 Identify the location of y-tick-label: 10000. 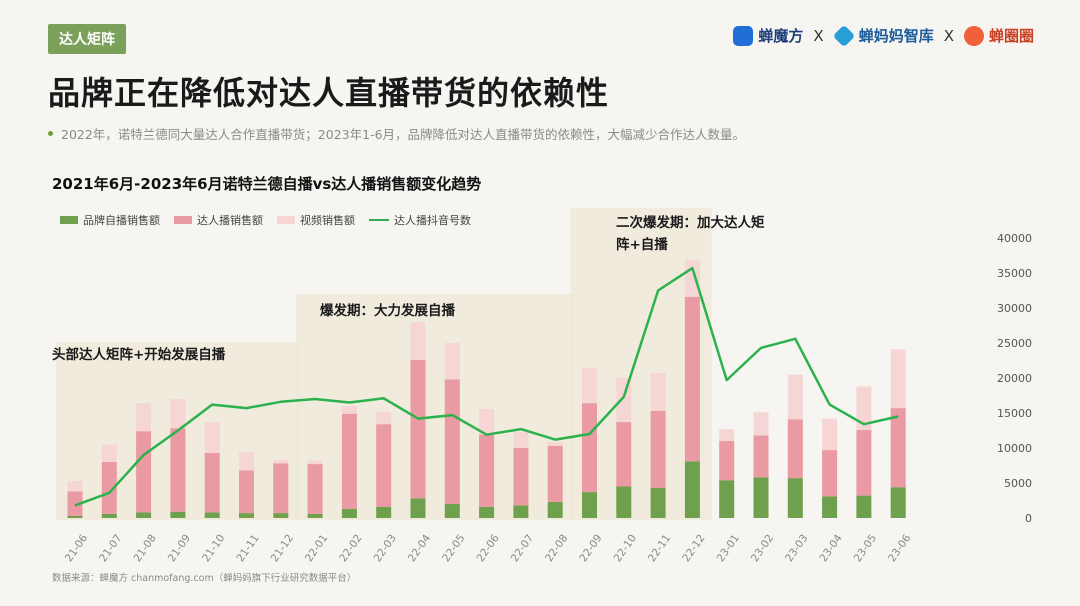
(1014, 448).